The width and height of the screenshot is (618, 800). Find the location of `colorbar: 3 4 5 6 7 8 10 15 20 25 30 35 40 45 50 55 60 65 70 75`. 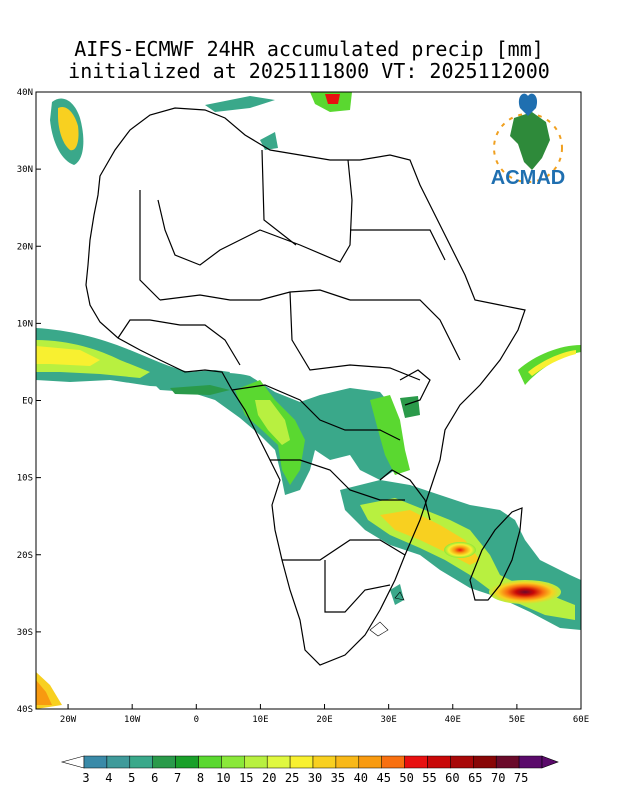

colorbar: 3 4 5 6 7 8 10 15 20 25 30 35 40 45 50 55 60 65 70 75 is located at coordinates (309, 770).